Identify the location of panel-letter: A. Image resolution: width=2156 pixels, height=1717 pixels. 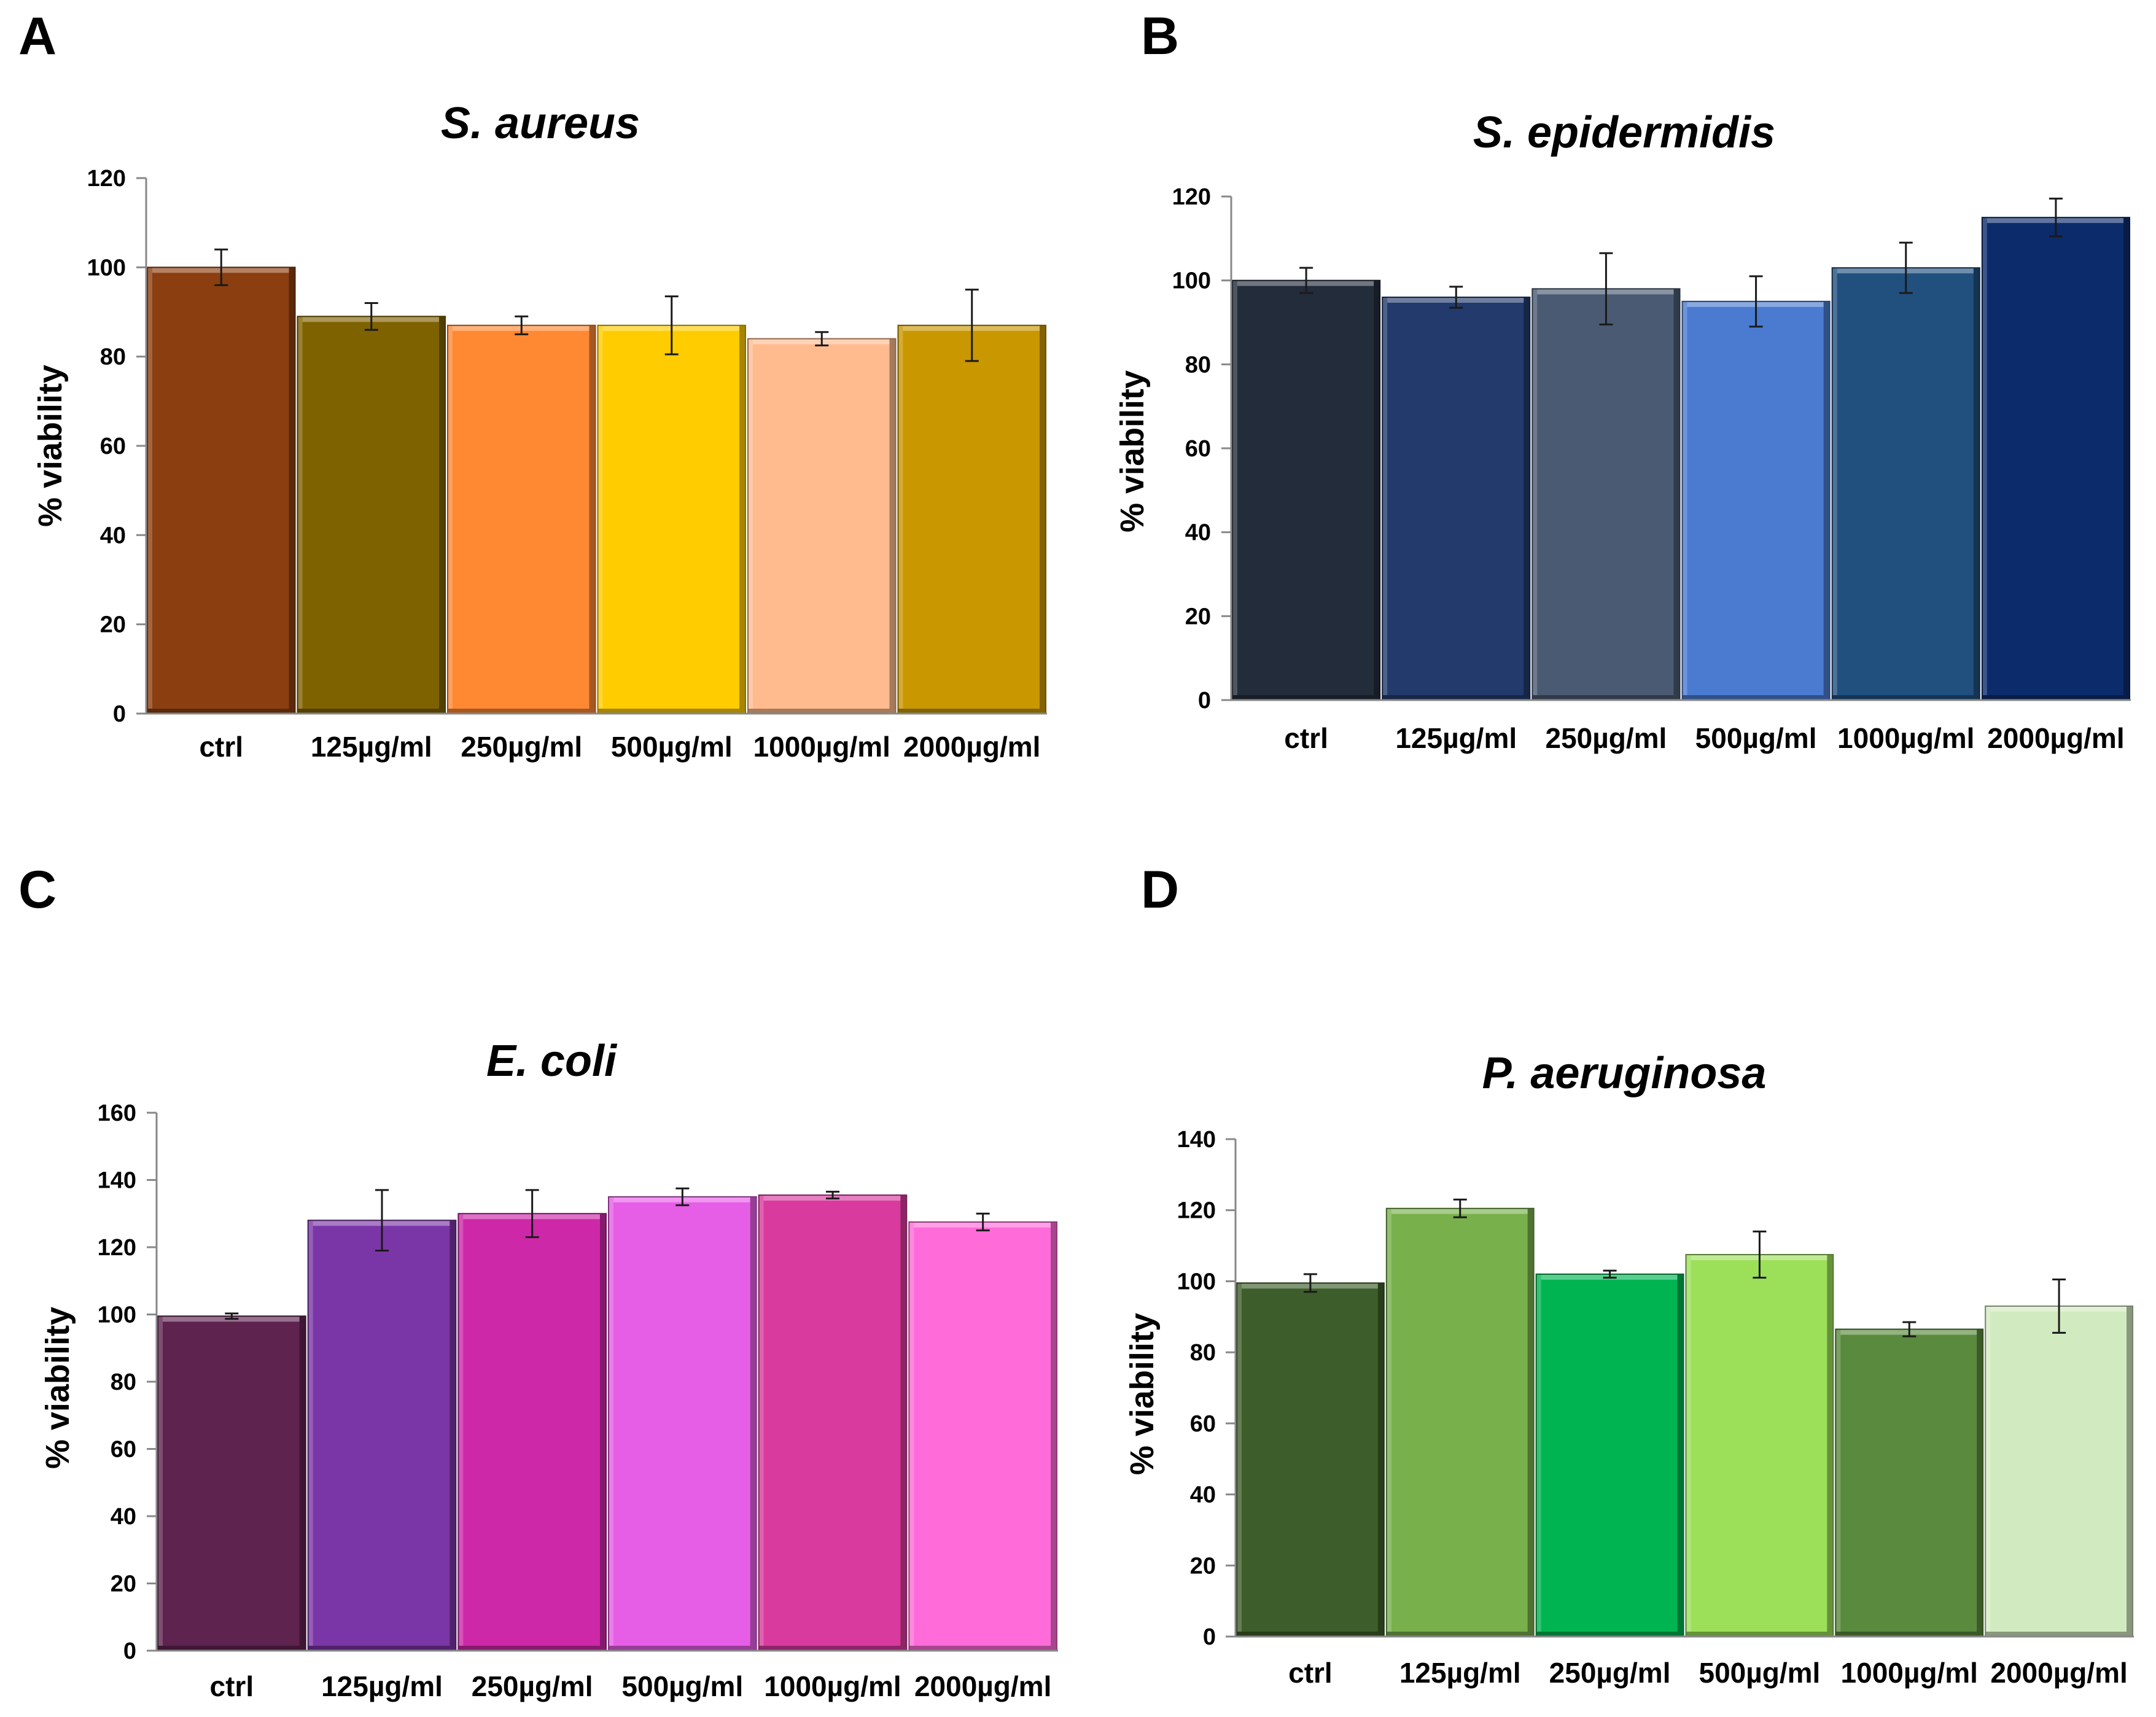
(37, 36).